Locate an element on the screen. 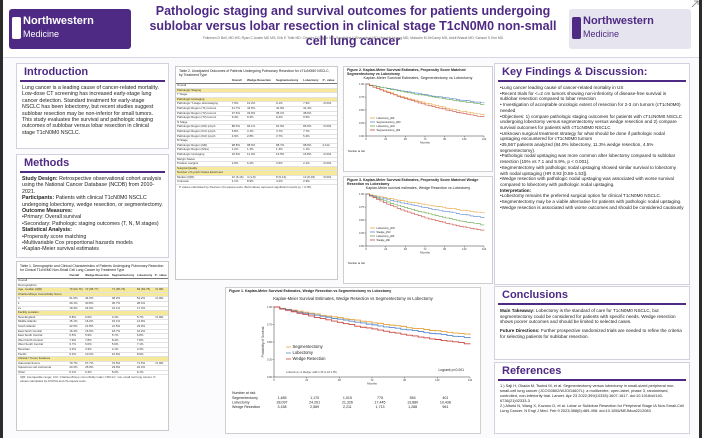 This screenshot has height=438, width=702. table-cell: 22.6% is located at coordinates (76, 327).